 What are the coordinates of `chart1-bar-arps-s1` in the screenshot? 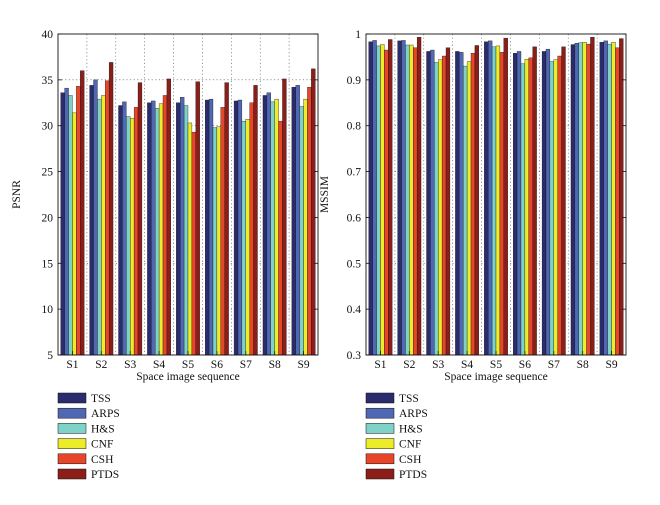 It's located at (66, 221).